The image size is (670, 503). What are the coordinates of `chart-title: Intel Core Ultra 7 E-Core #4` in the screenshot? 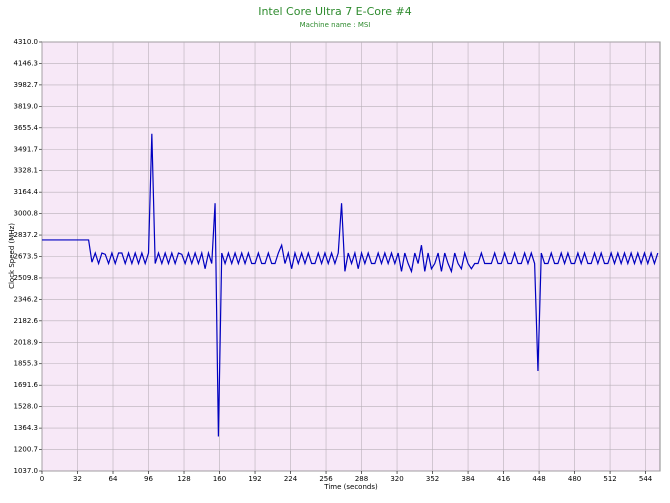 It's located at (335, 11).